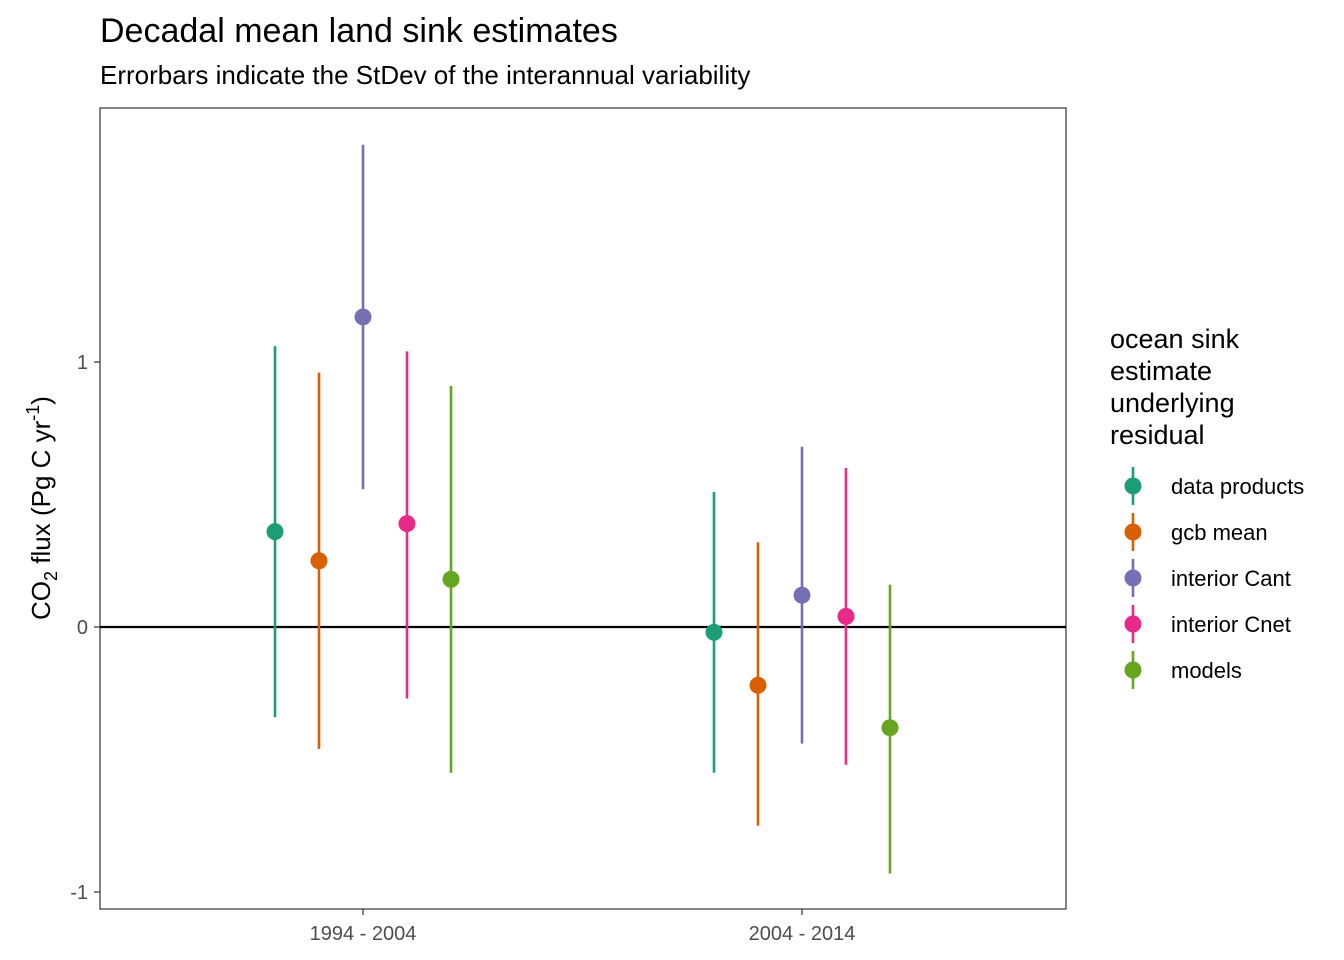  What do you see at coordinates (1172, 403) in the screenshot?
I see `legend-title-line: underlying` at bounding box center [1172, 403].